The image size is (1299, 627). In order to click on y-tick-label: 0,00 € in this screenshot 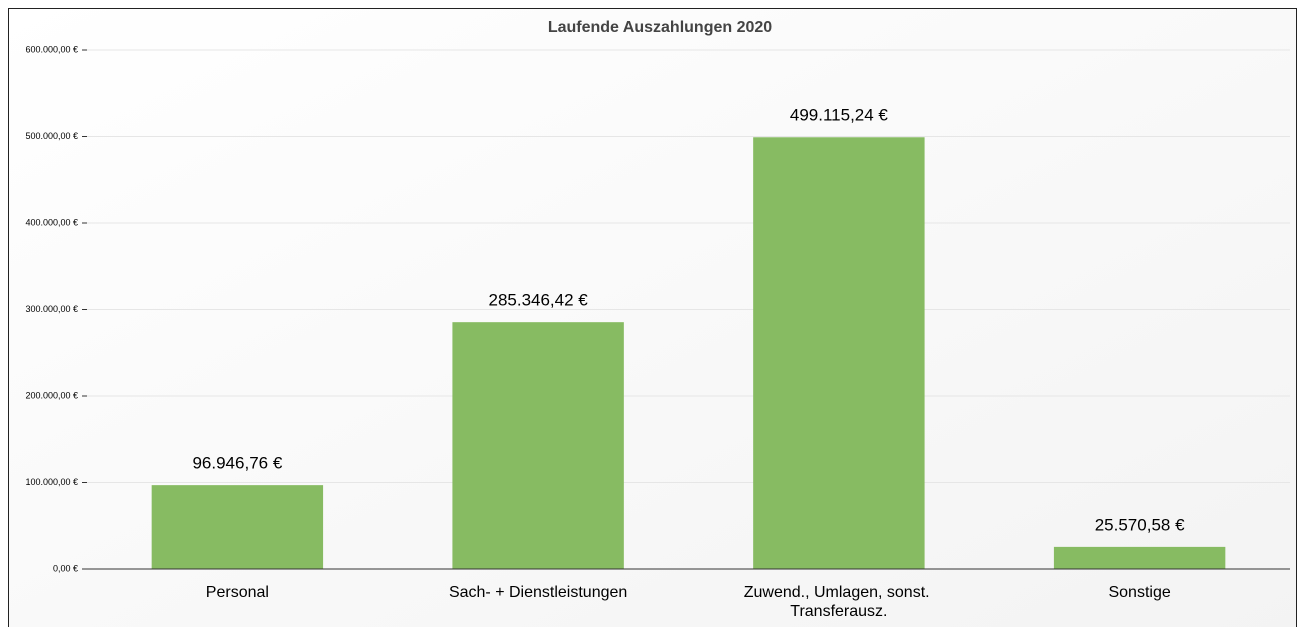, I will do `click(65, 568)`.